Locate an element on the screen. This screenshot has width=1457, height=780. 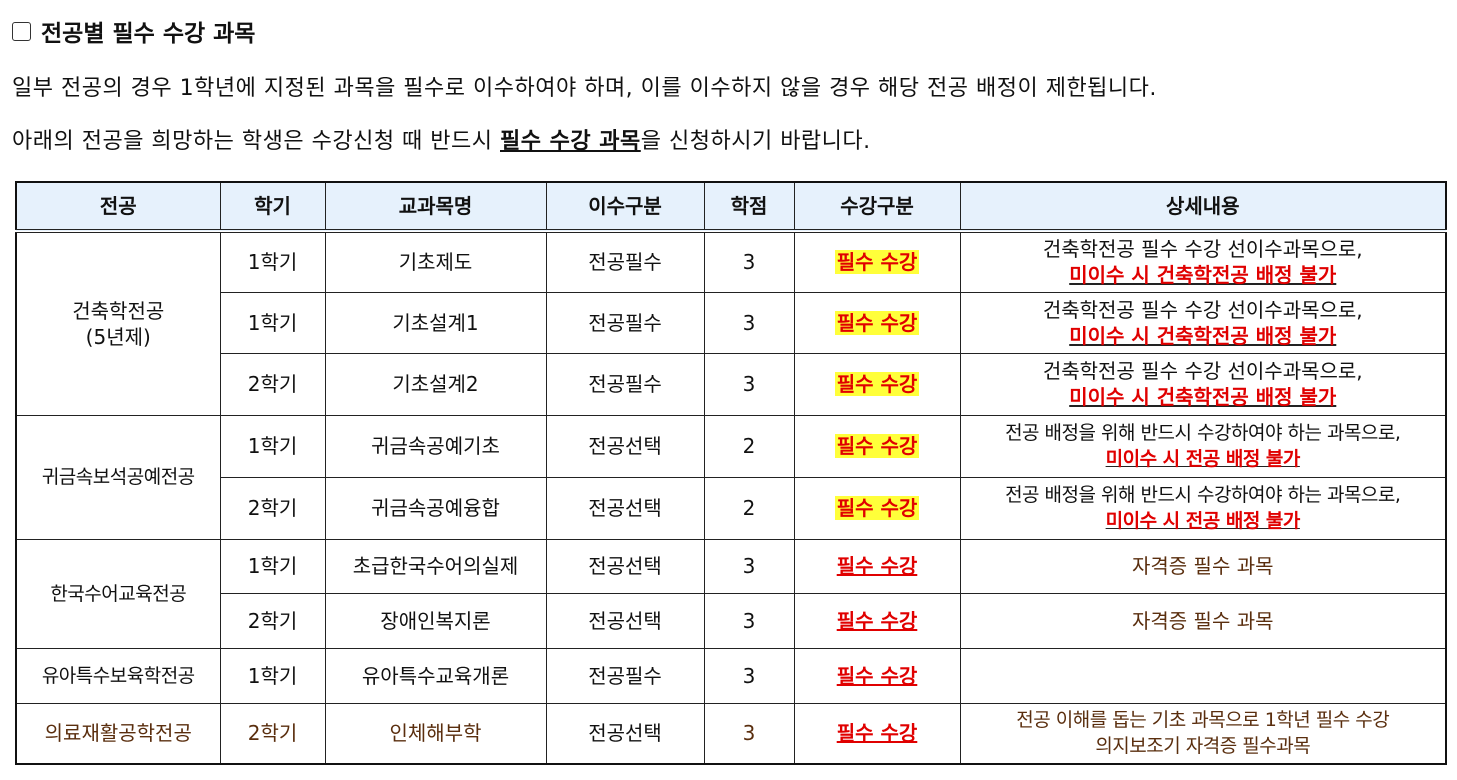
major-name: 귀금속보석공예전공 is located at coordinates (118, 477).